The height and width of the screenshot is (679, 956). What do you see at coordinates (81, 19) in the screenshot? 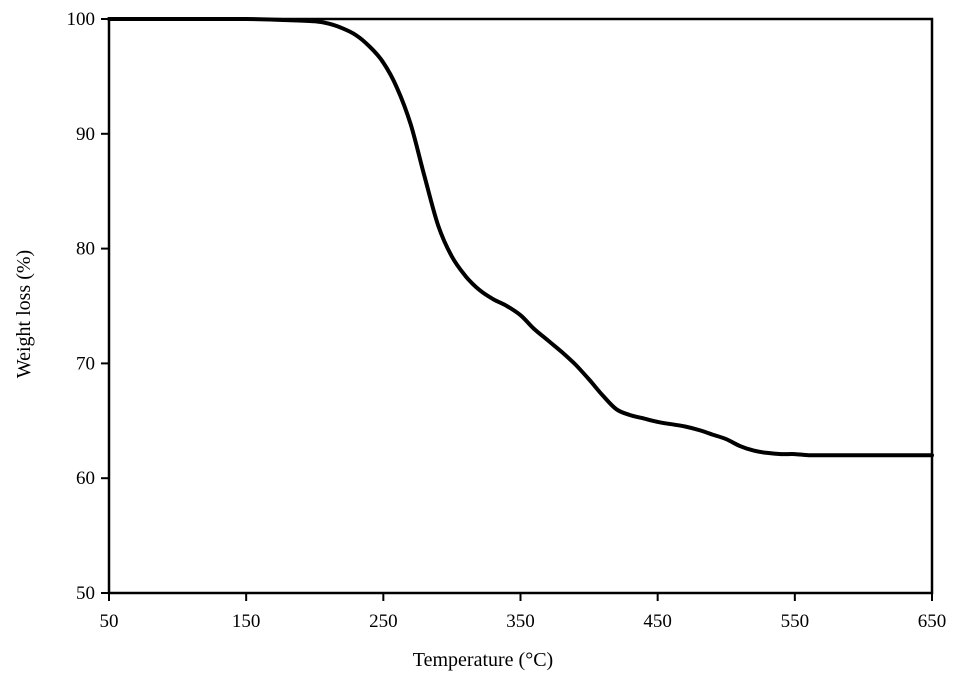
I see `y-tick-label: 100` at bounding box center [81, 19].